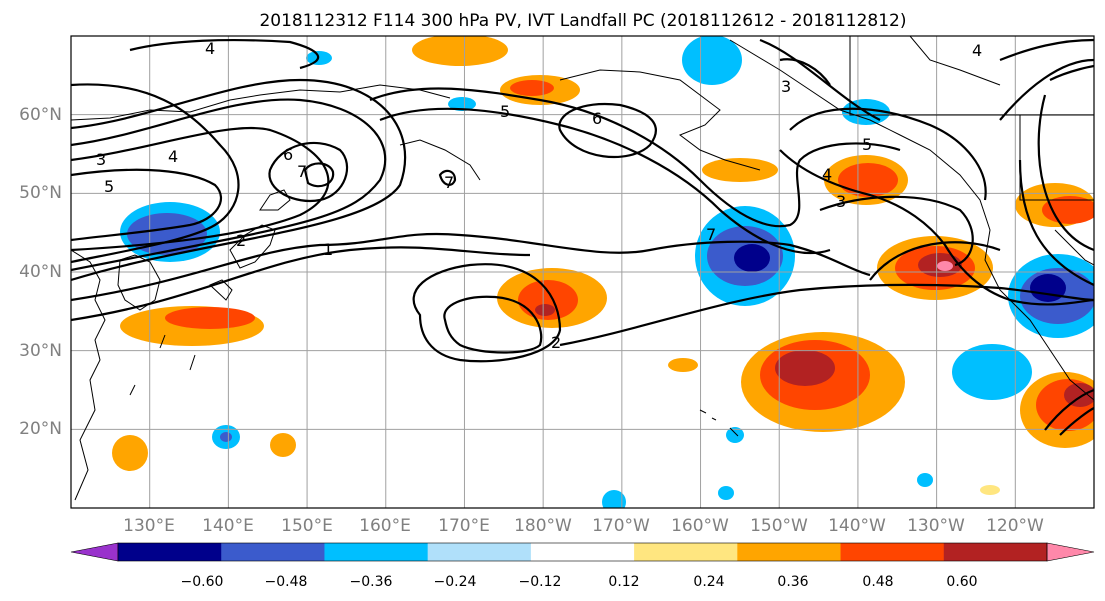 This screenshot has width=1105, height=601. Describe the element at coordinates (40, 115) in the screenshot. I see `lat-tick-label: 60°N` at that location.